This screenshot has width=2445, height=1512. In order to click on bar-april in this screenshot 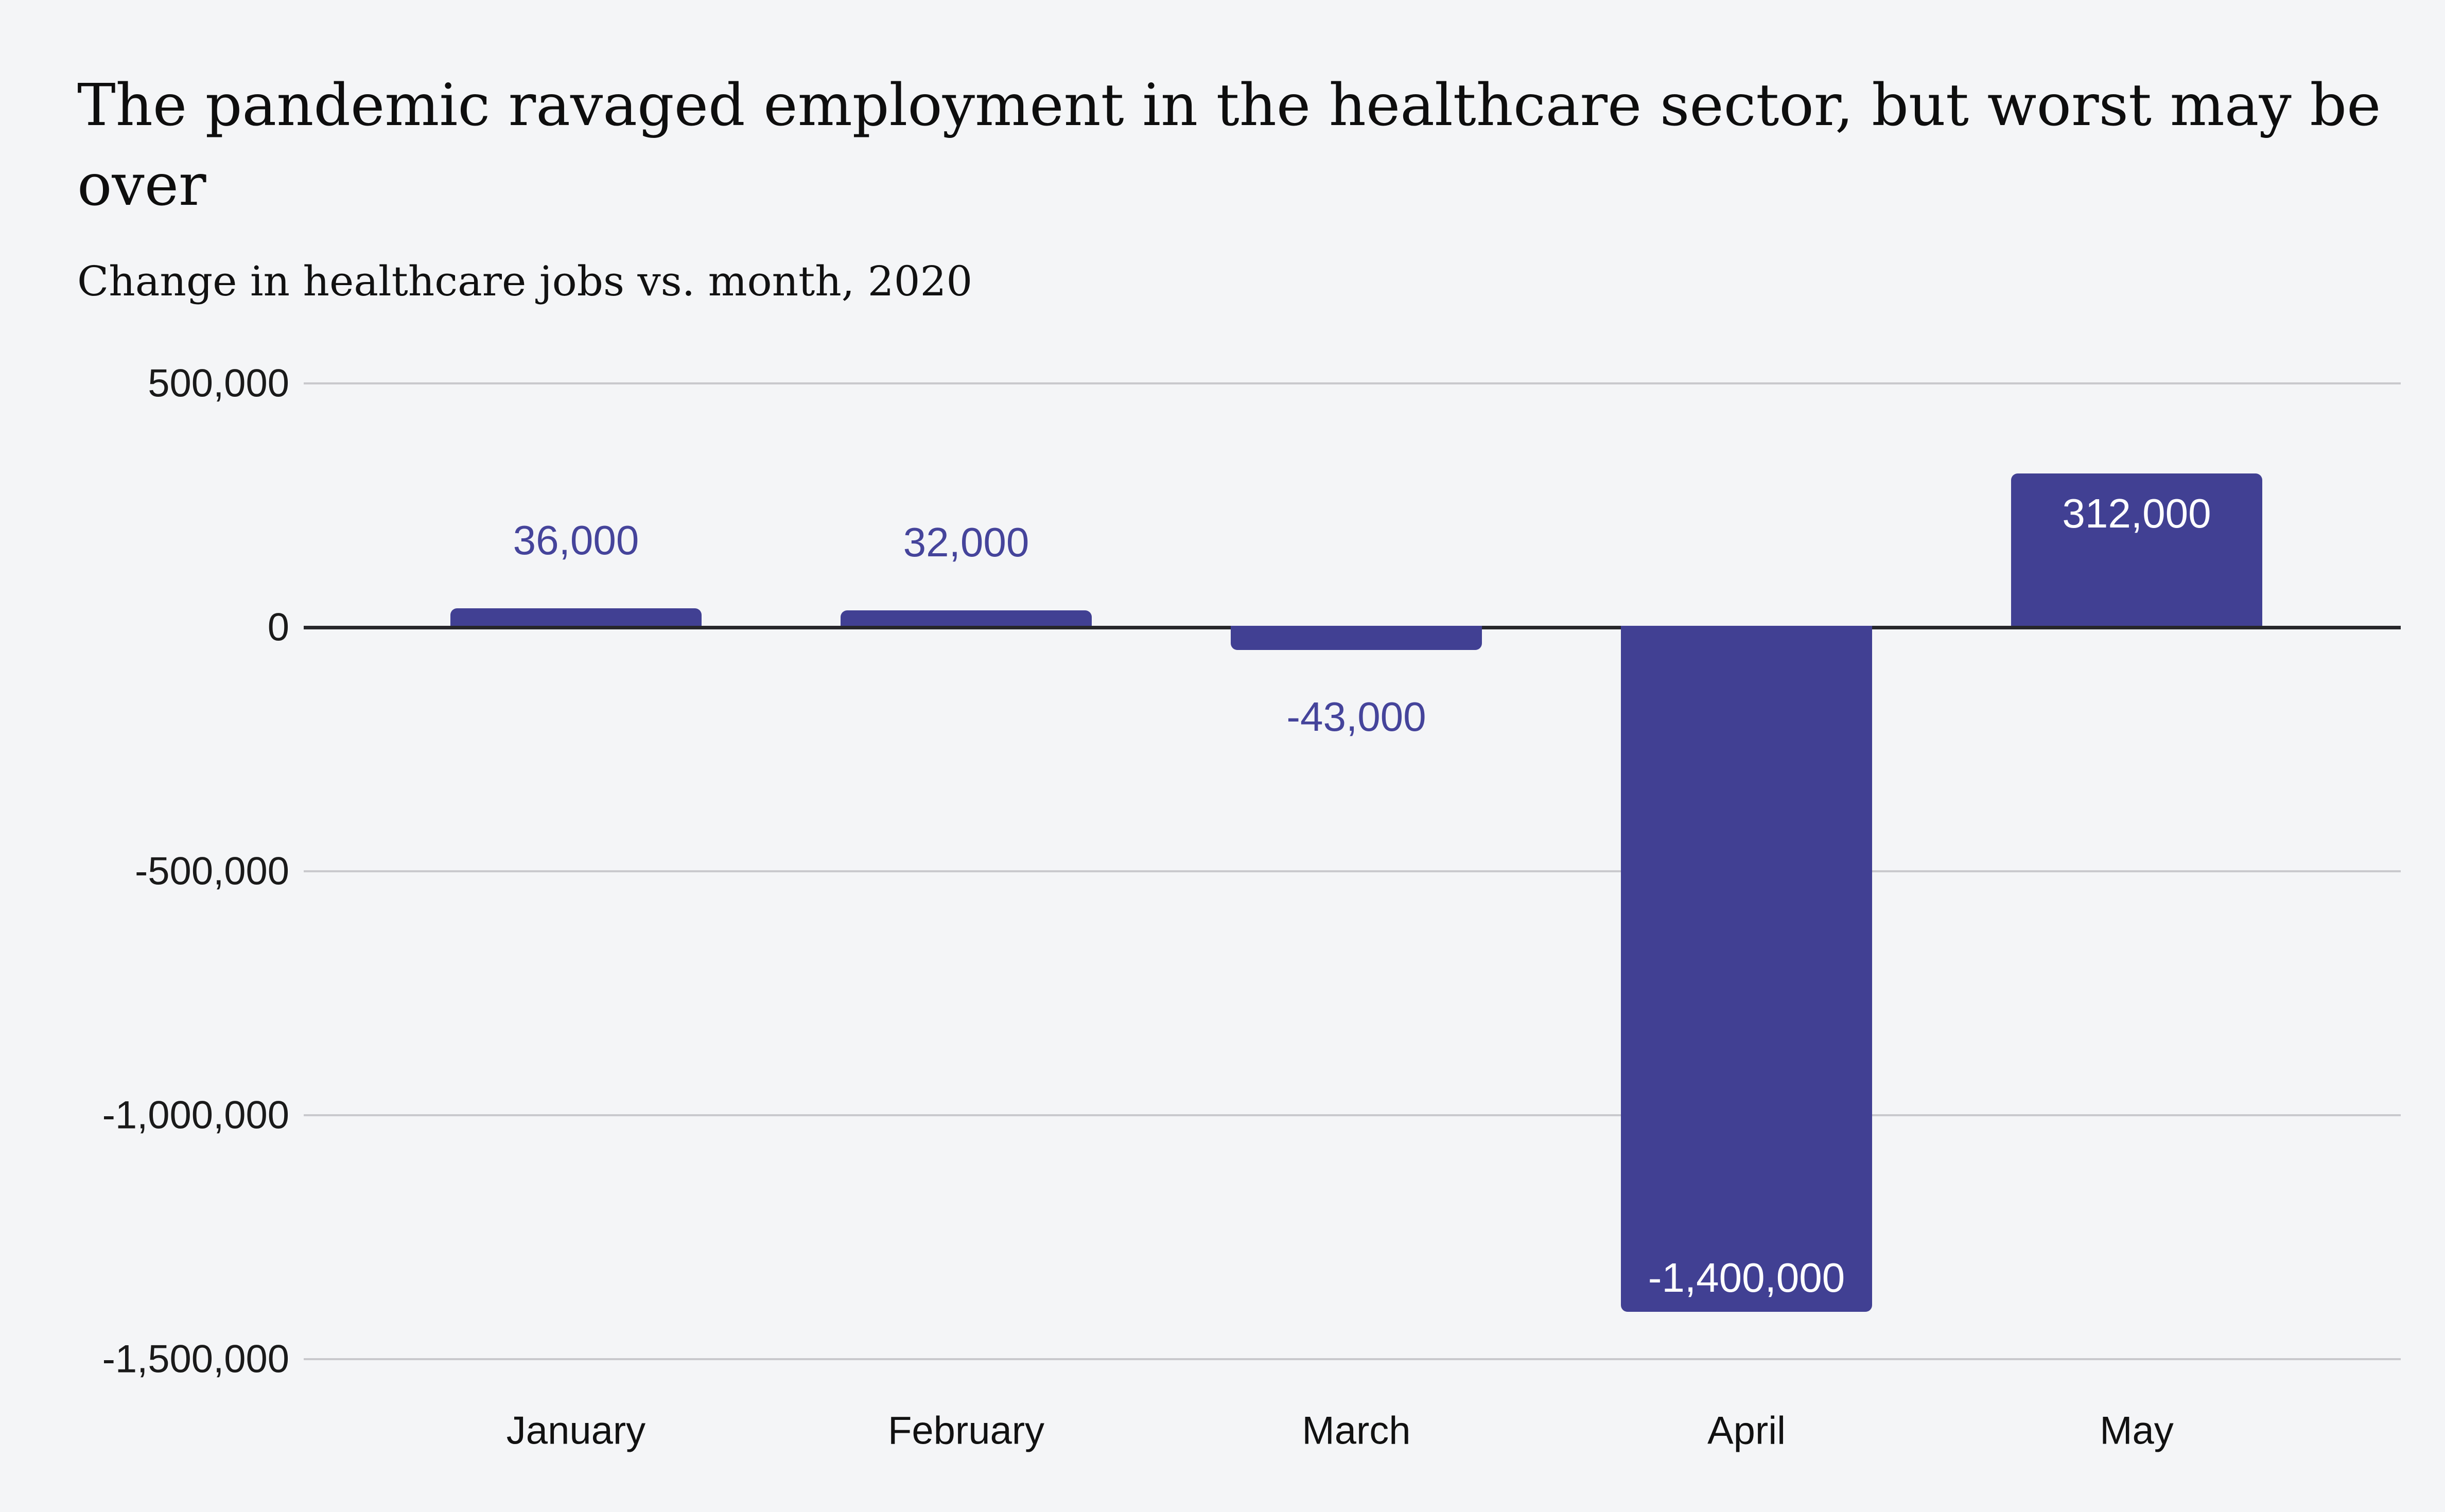, I will do `click(1746, 969)`.